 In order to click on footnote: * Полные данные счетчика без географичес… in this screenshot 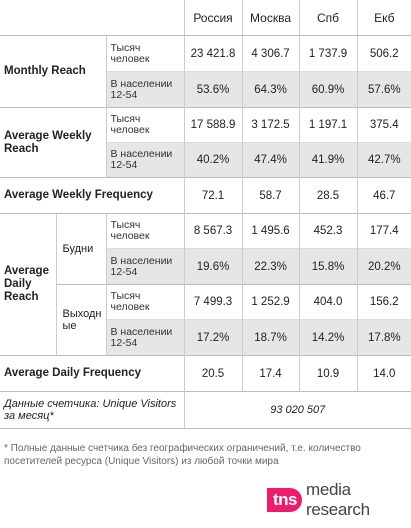, I will do `click(182, 455)`.